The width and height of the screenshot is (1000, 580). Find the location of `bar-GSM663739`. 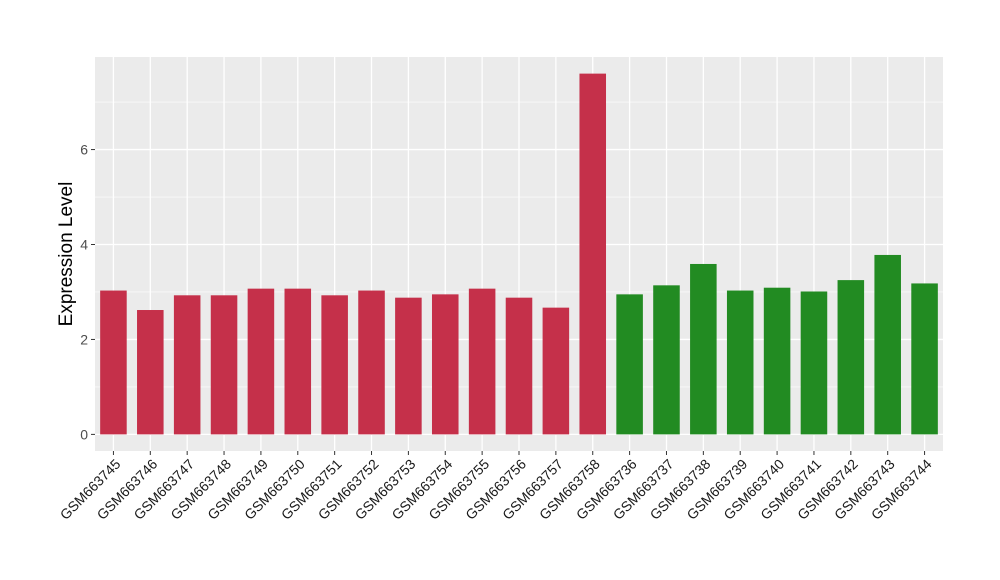

bar-GSM663739 is located at coordinates (740, 362).